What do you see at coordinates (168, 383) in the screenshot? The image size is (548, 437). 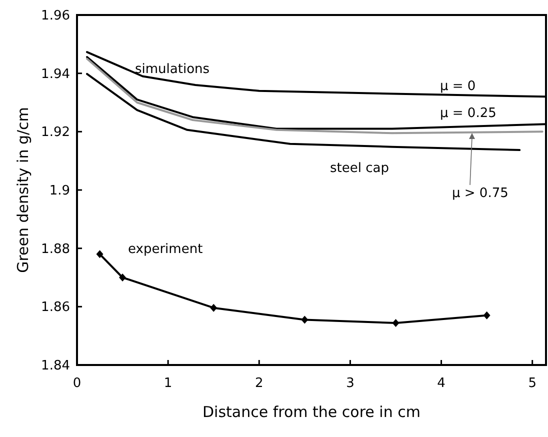 I see `x-tick-label: 1` at bounding box center [168, 383].